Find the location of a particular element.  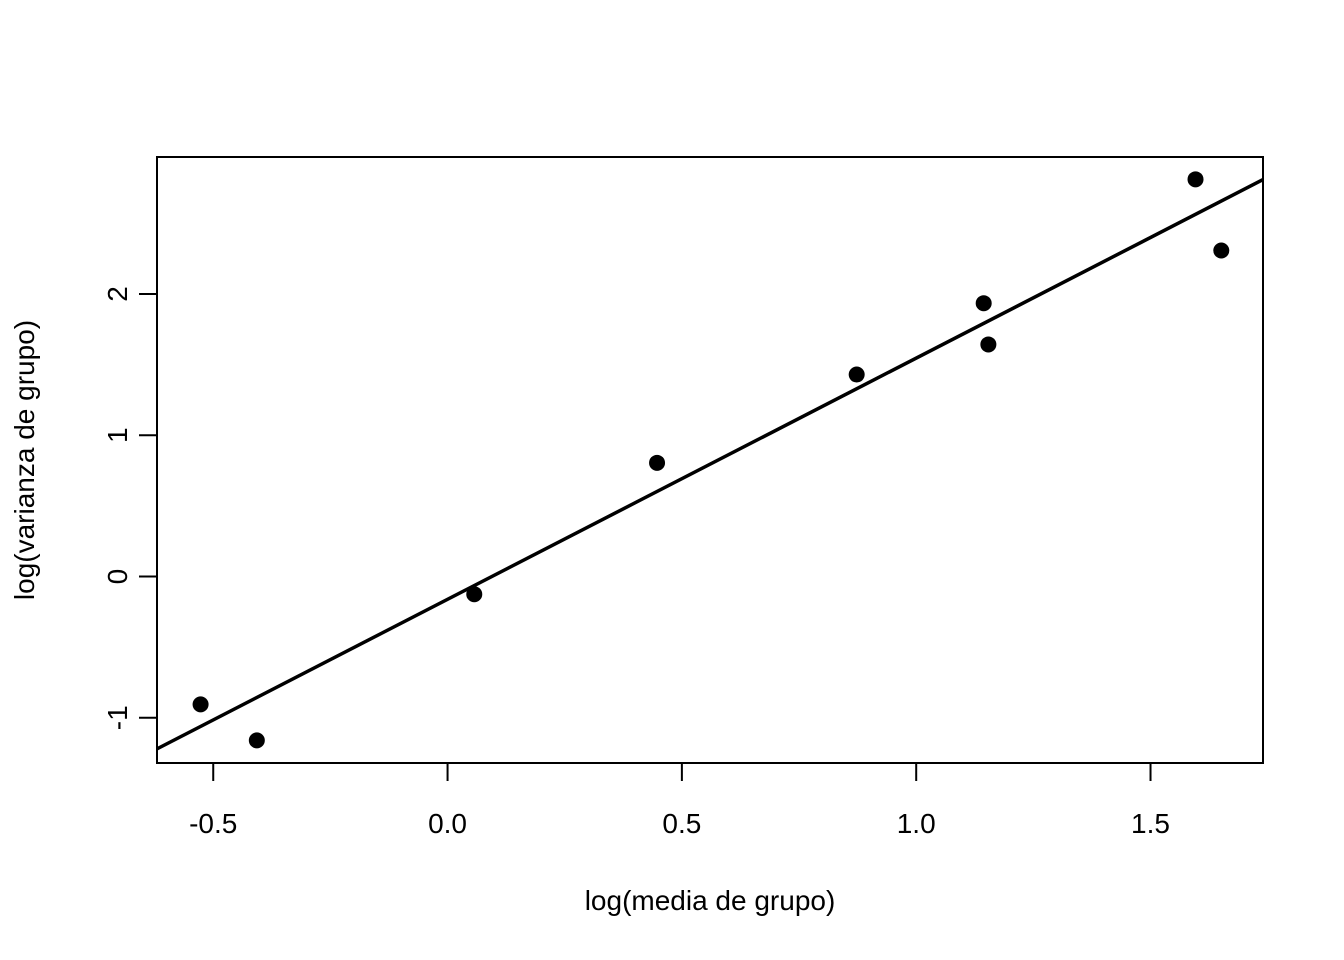

x-tick-label: 0.0 is located at coordinates (447, 823).